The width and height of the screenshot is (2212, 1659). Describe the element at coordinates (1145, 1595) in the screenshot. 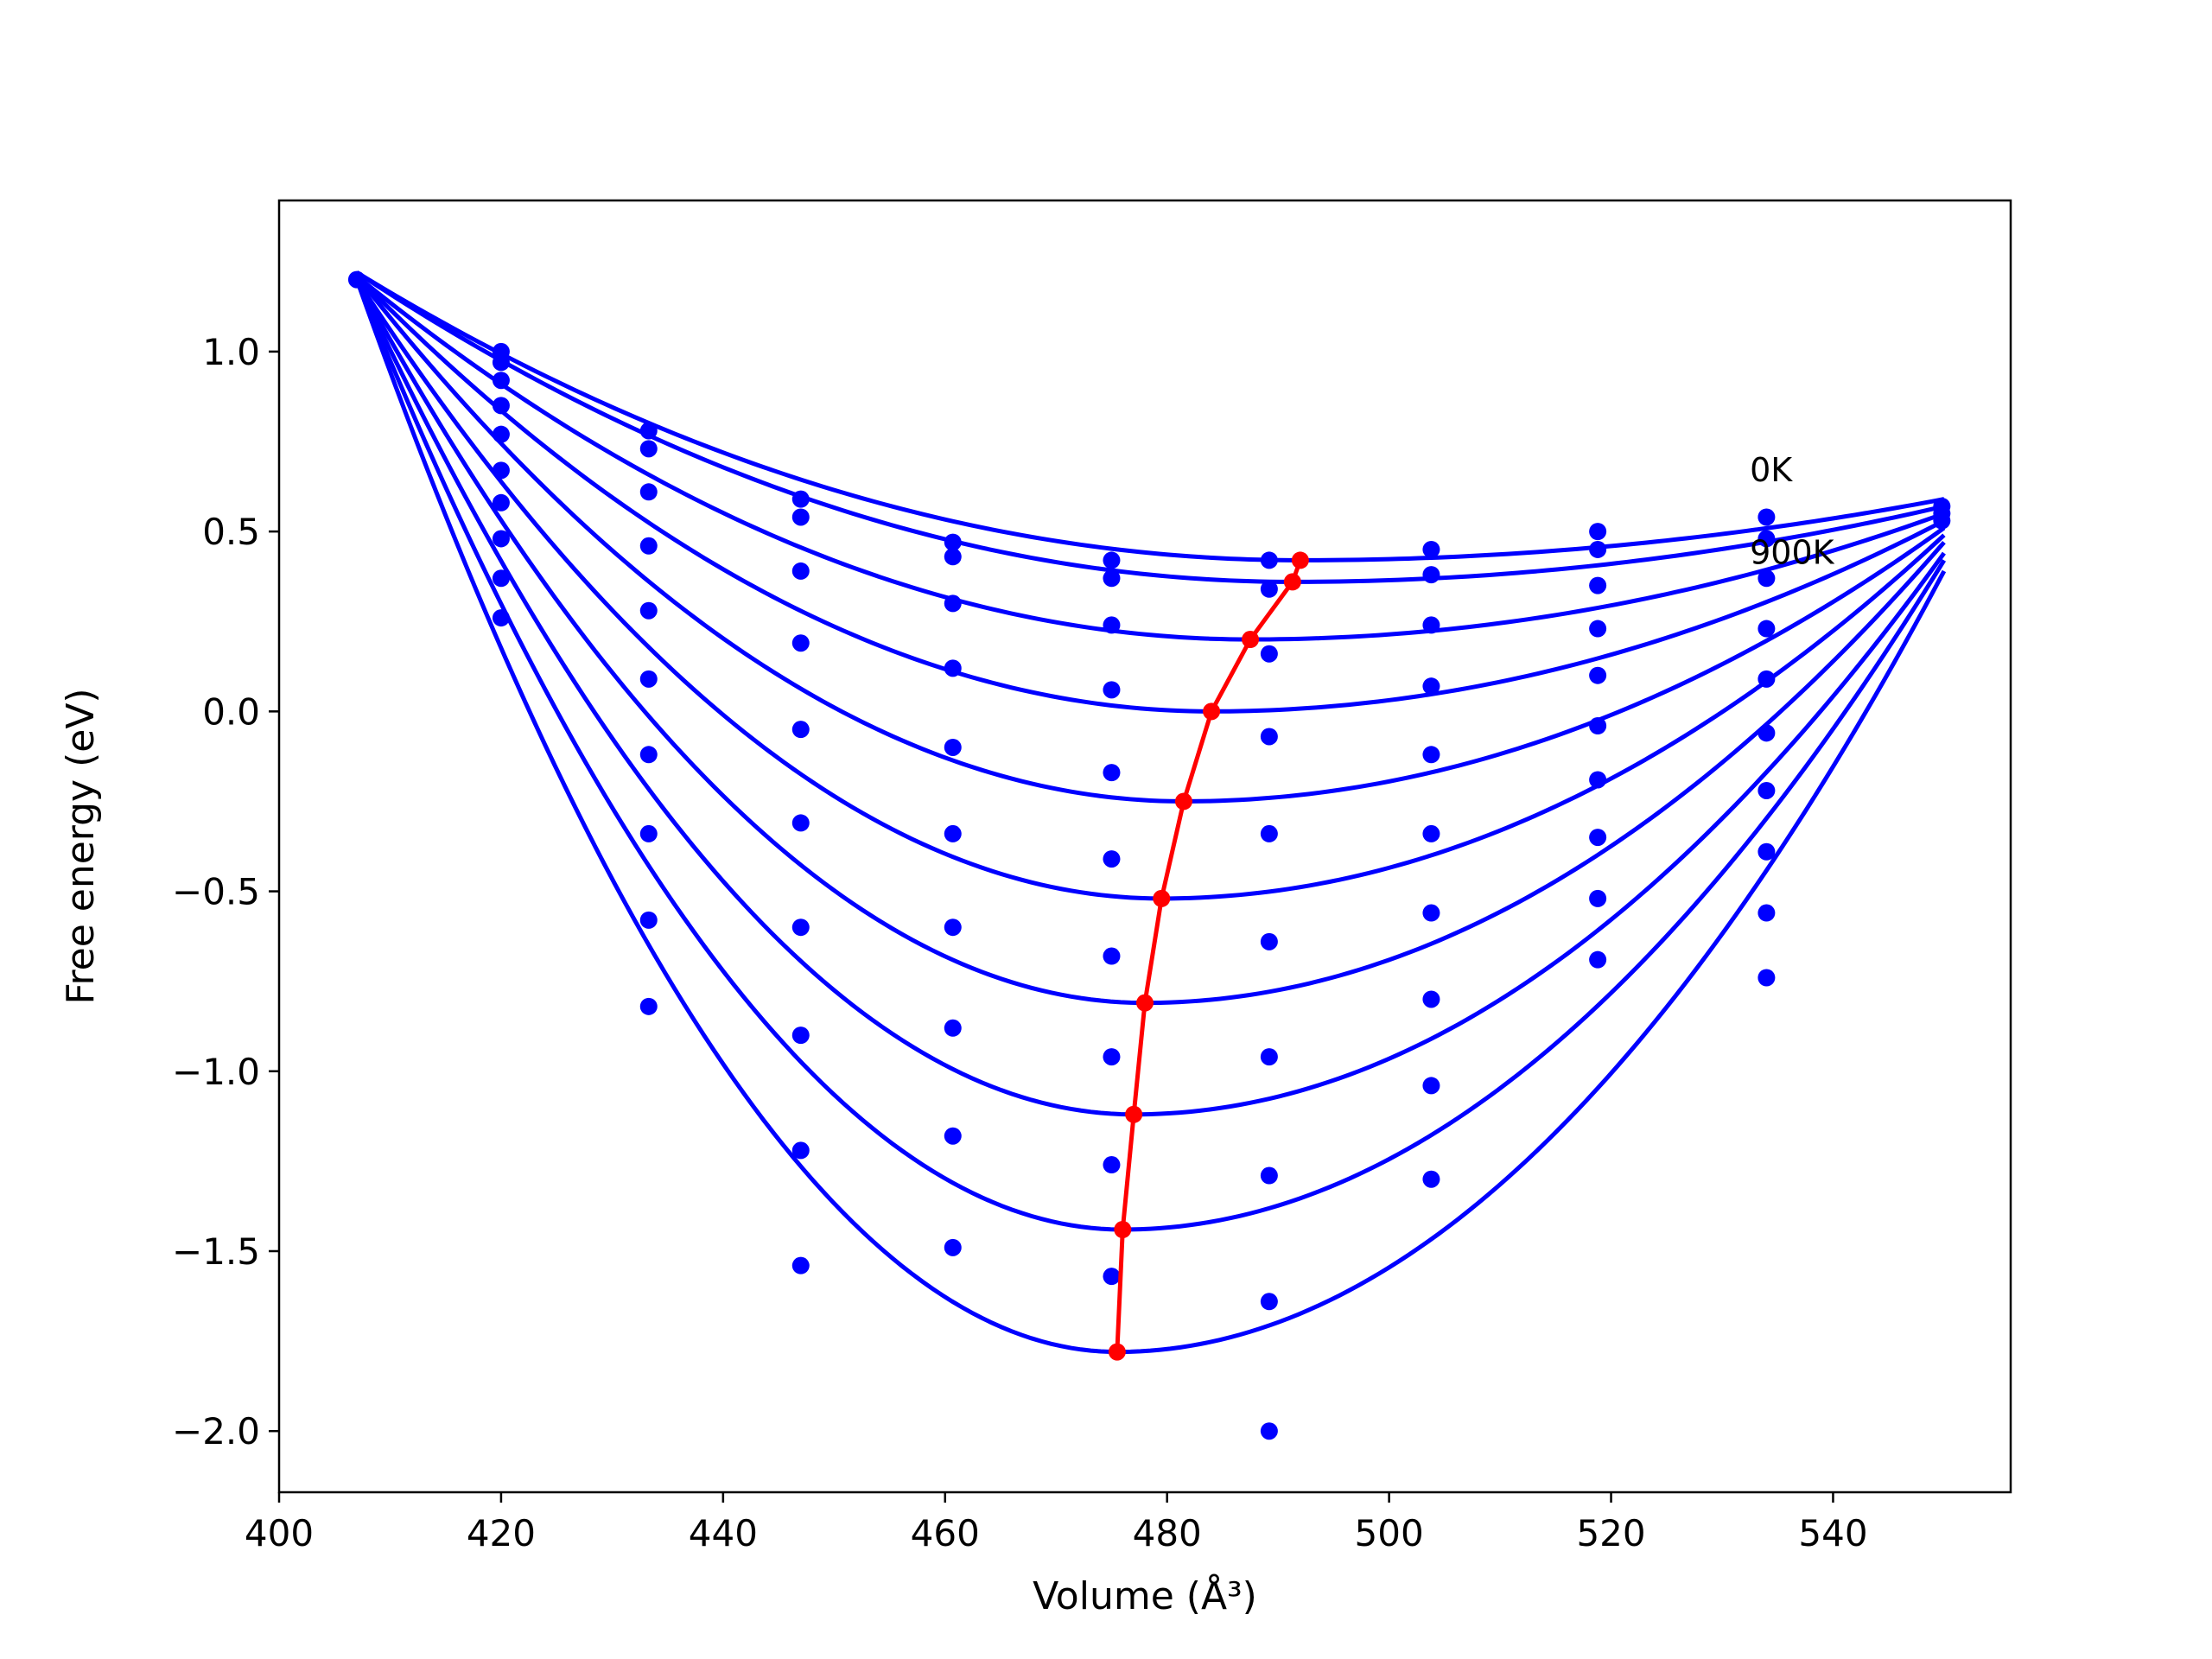

I see `x-axis-label: Volume (Å³)` at that location.